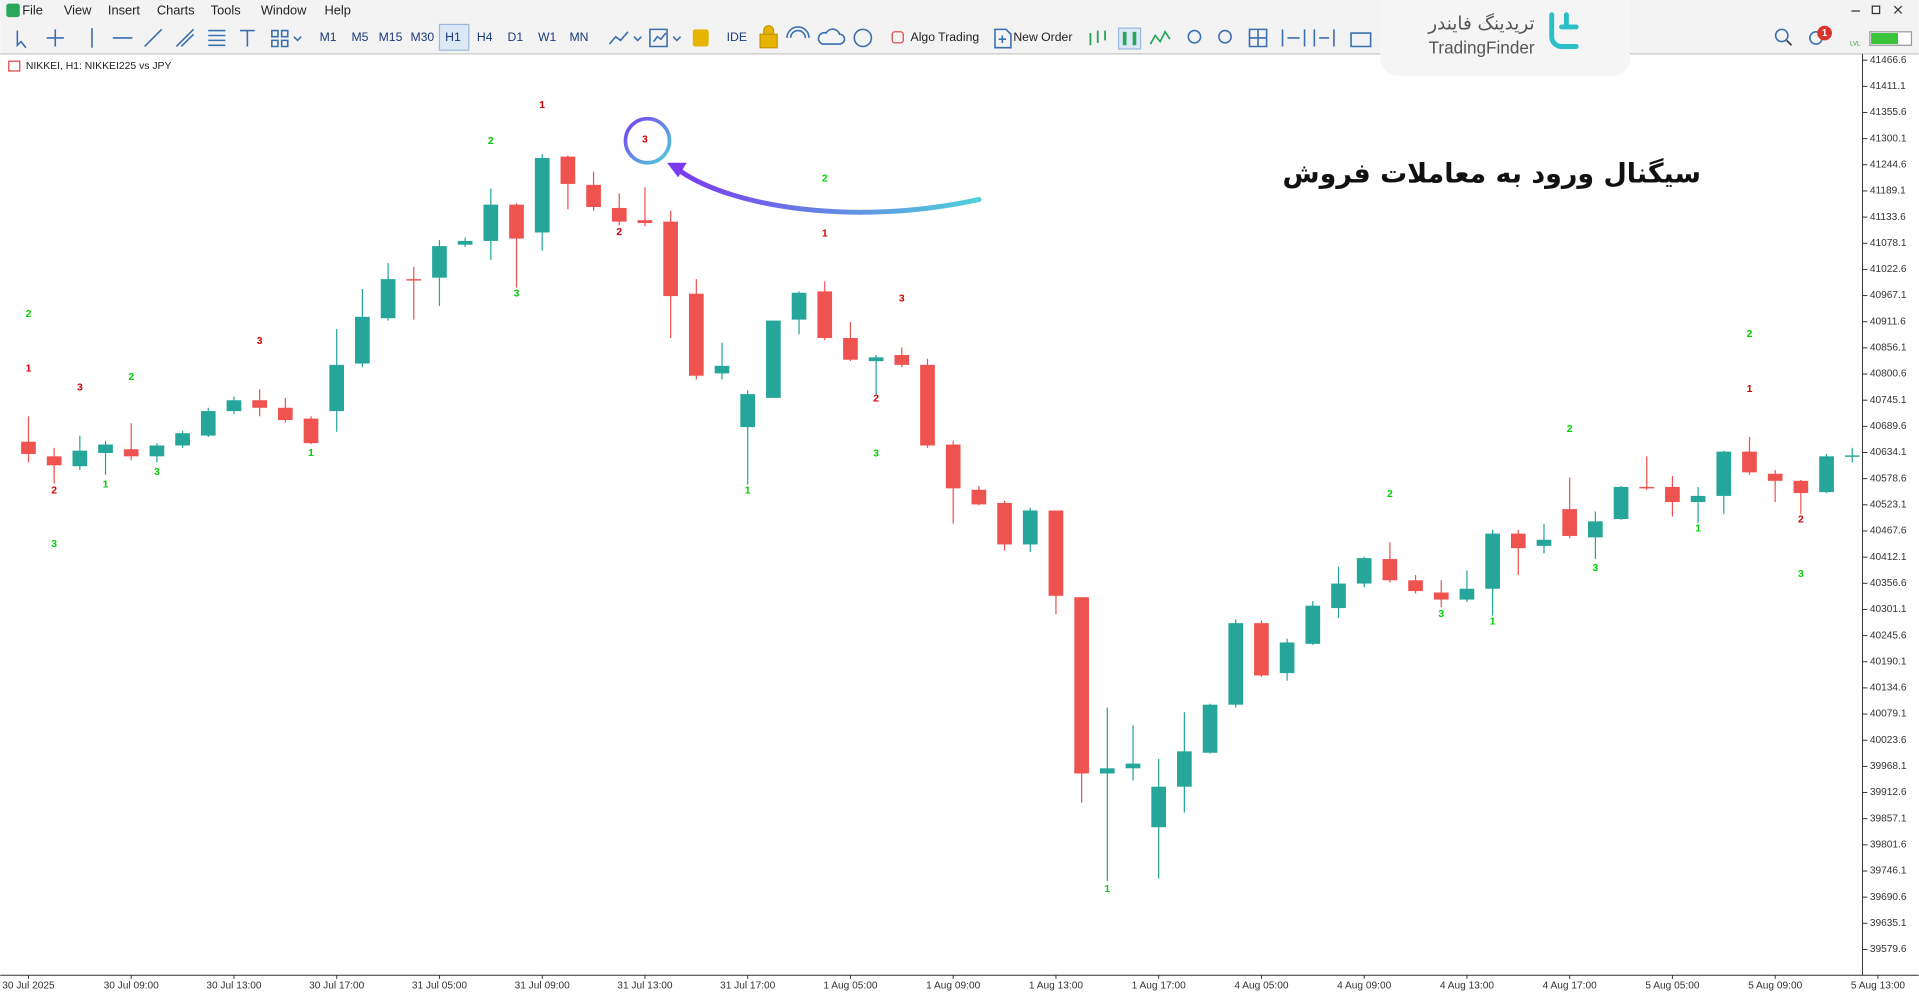 The width and height of the screenshot is (1919, 996). I want to click on indicators-button, so click(625, 38).